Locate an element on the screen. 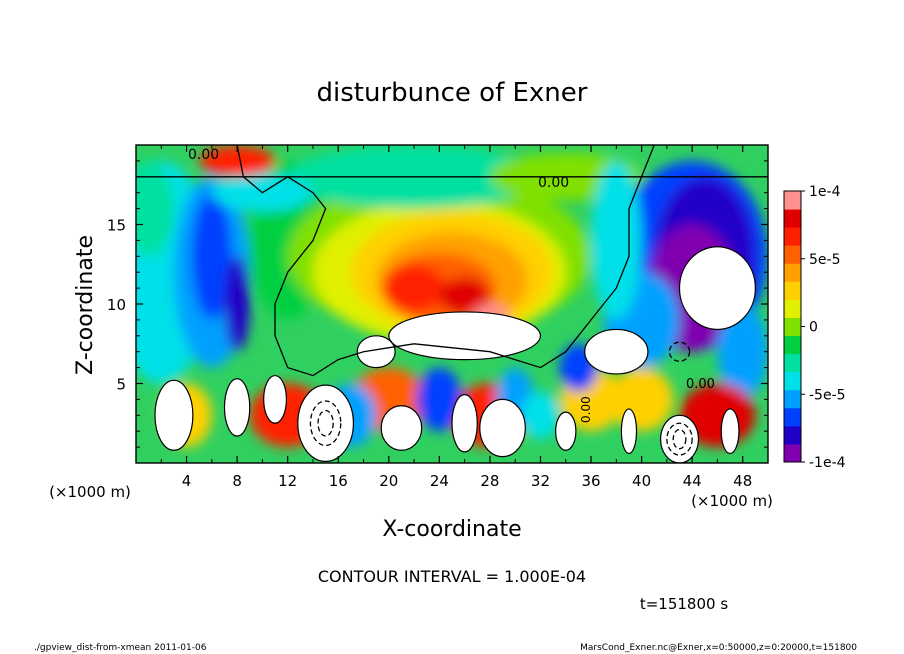 This screenshot has width=904, height=654. x-tick-label: 32 is located at coordinates (540, 481).